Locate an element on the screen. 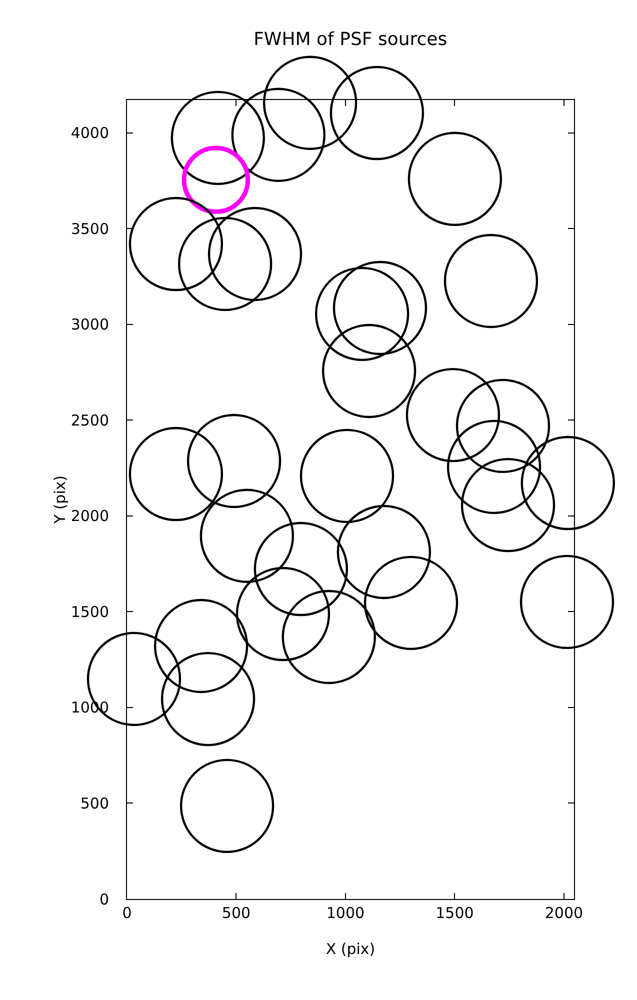 Image resolution: width=637 pixels, height=1000 pixels. chart-title: FWHM of PSF sources is located at coordinates (351, 39).